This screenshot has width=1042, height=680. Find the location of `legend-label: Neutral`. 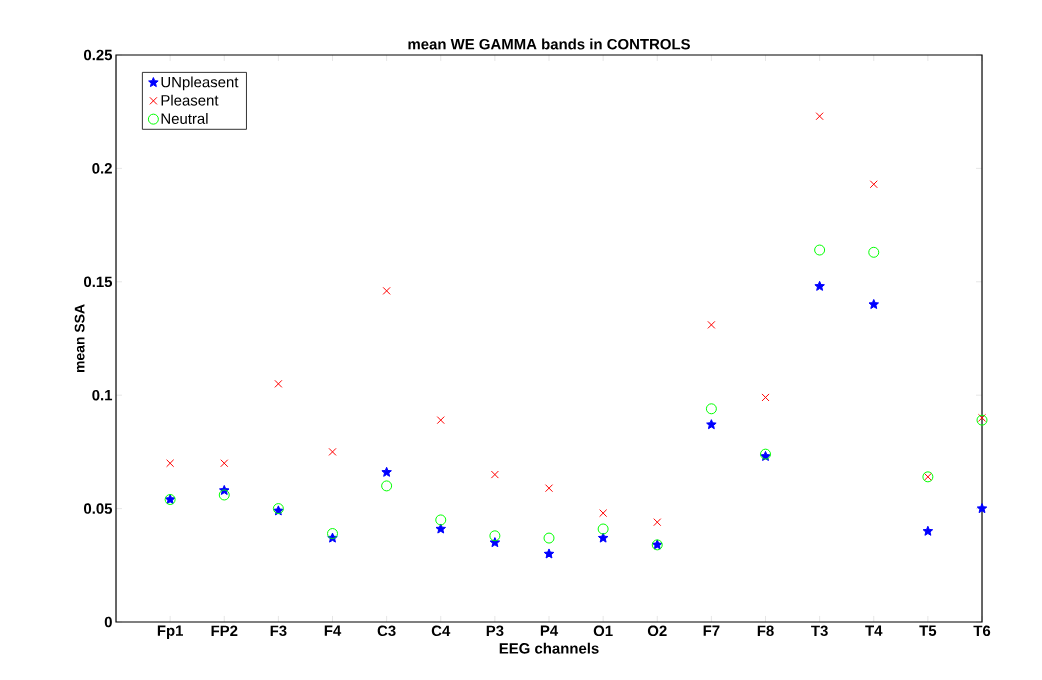

legend-label: Neutral is located at coordinates (184, 118).